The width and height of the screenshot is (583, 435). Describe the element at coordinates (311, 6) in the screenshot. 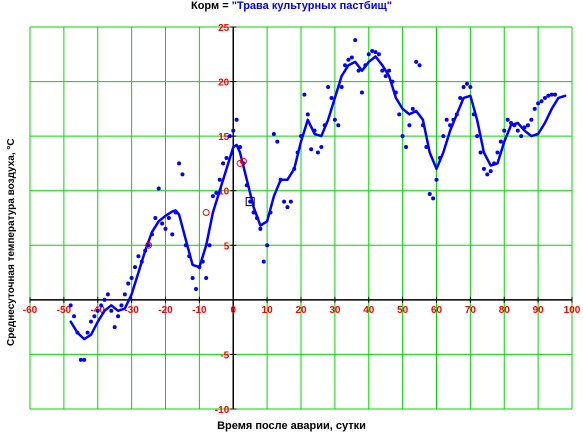

I see `chart-title-value: "Трава культурных пастбищ"` at that location.